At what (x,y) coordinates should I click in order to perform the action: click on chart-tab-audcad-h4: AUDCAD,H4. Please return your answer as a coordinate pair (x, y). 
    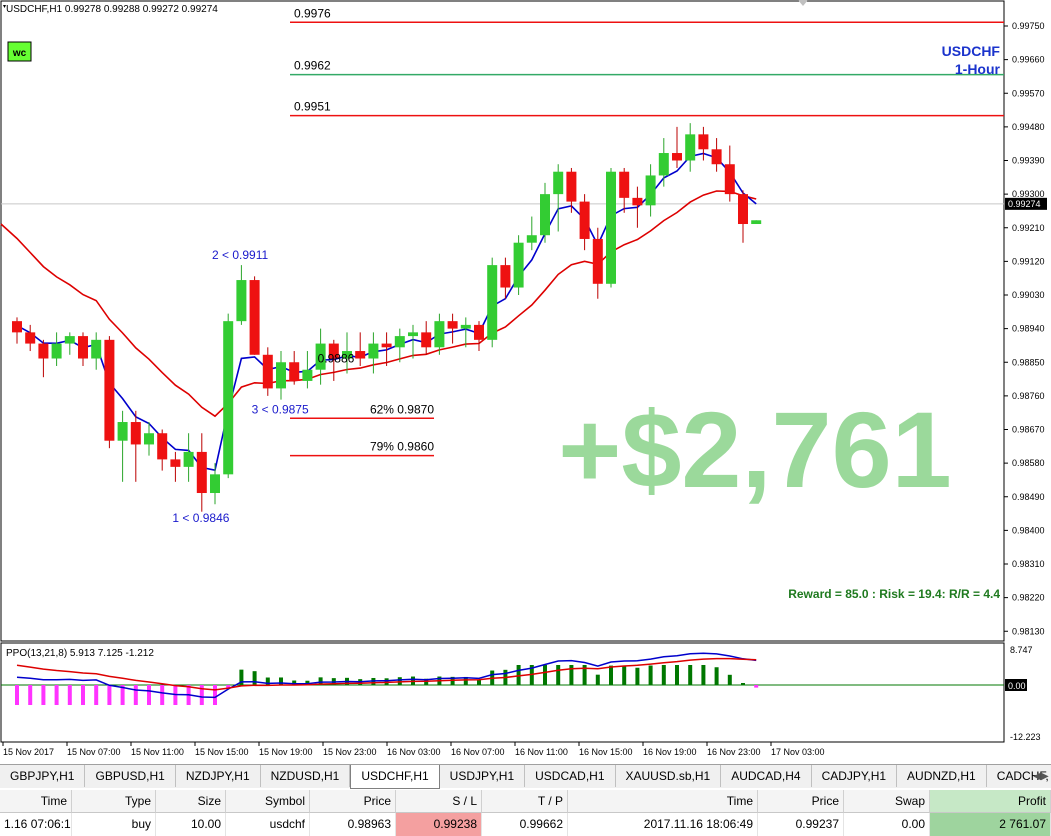
    Looking at the image, I should click on (766, 776).